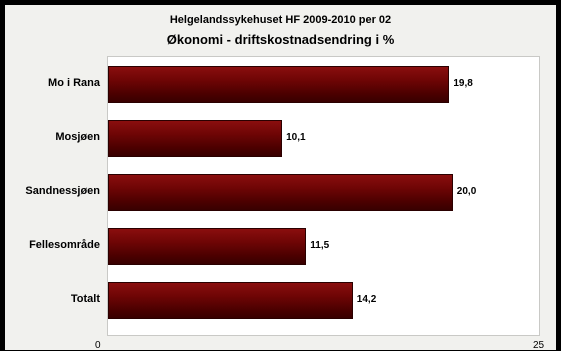 This screenshot has height=351, width=561. I want to click on category-label: Totalt, so click(85, 299).